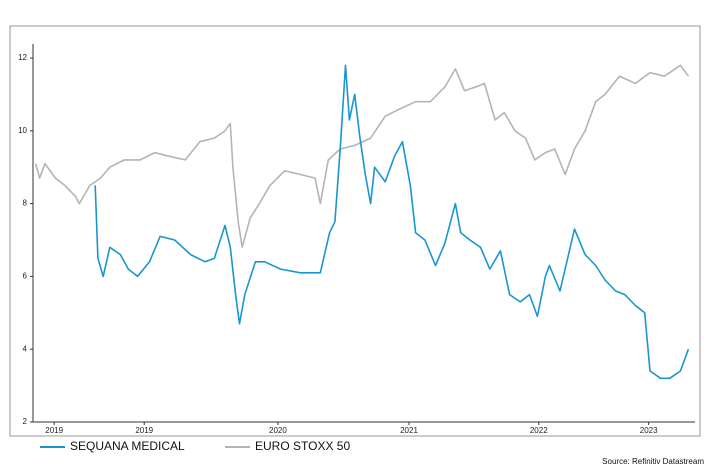 This screenshot has height=467, width=710. Describe the element at coordinates (649, 430) in the screenshot. I see `x-tick-label: 2023` at that location.